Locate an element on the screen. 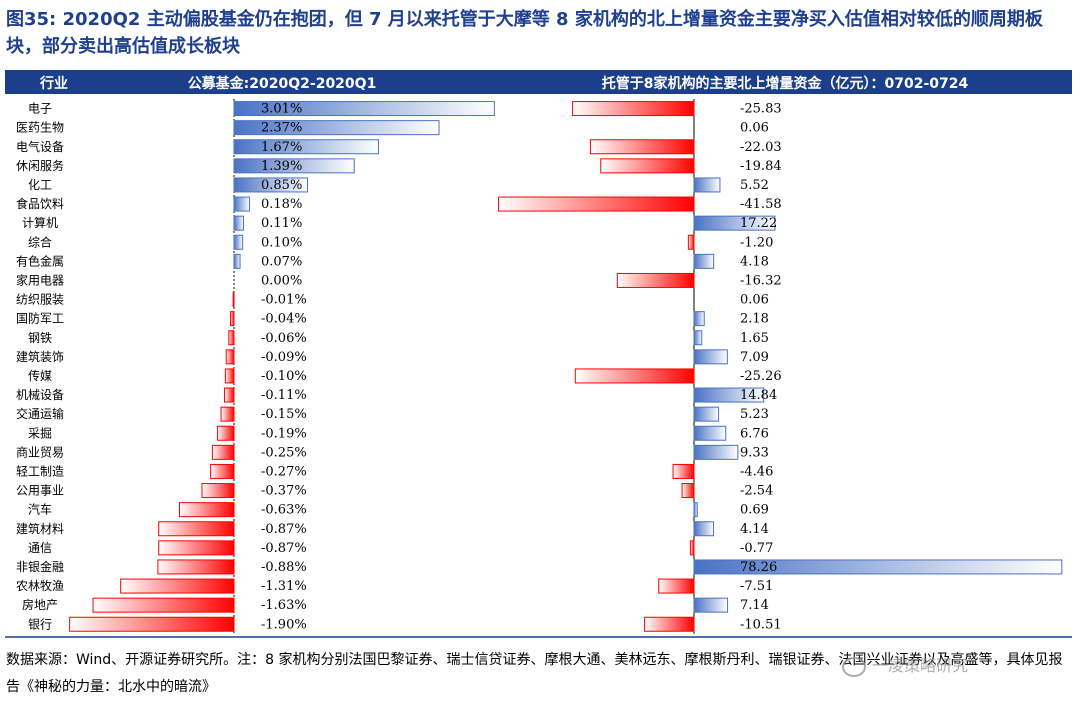 The height and width of the screenshot is (713, 1080). column-header-fund: 公募基金:2020Q2-2020Q1 is located at coordinates (282, 83).